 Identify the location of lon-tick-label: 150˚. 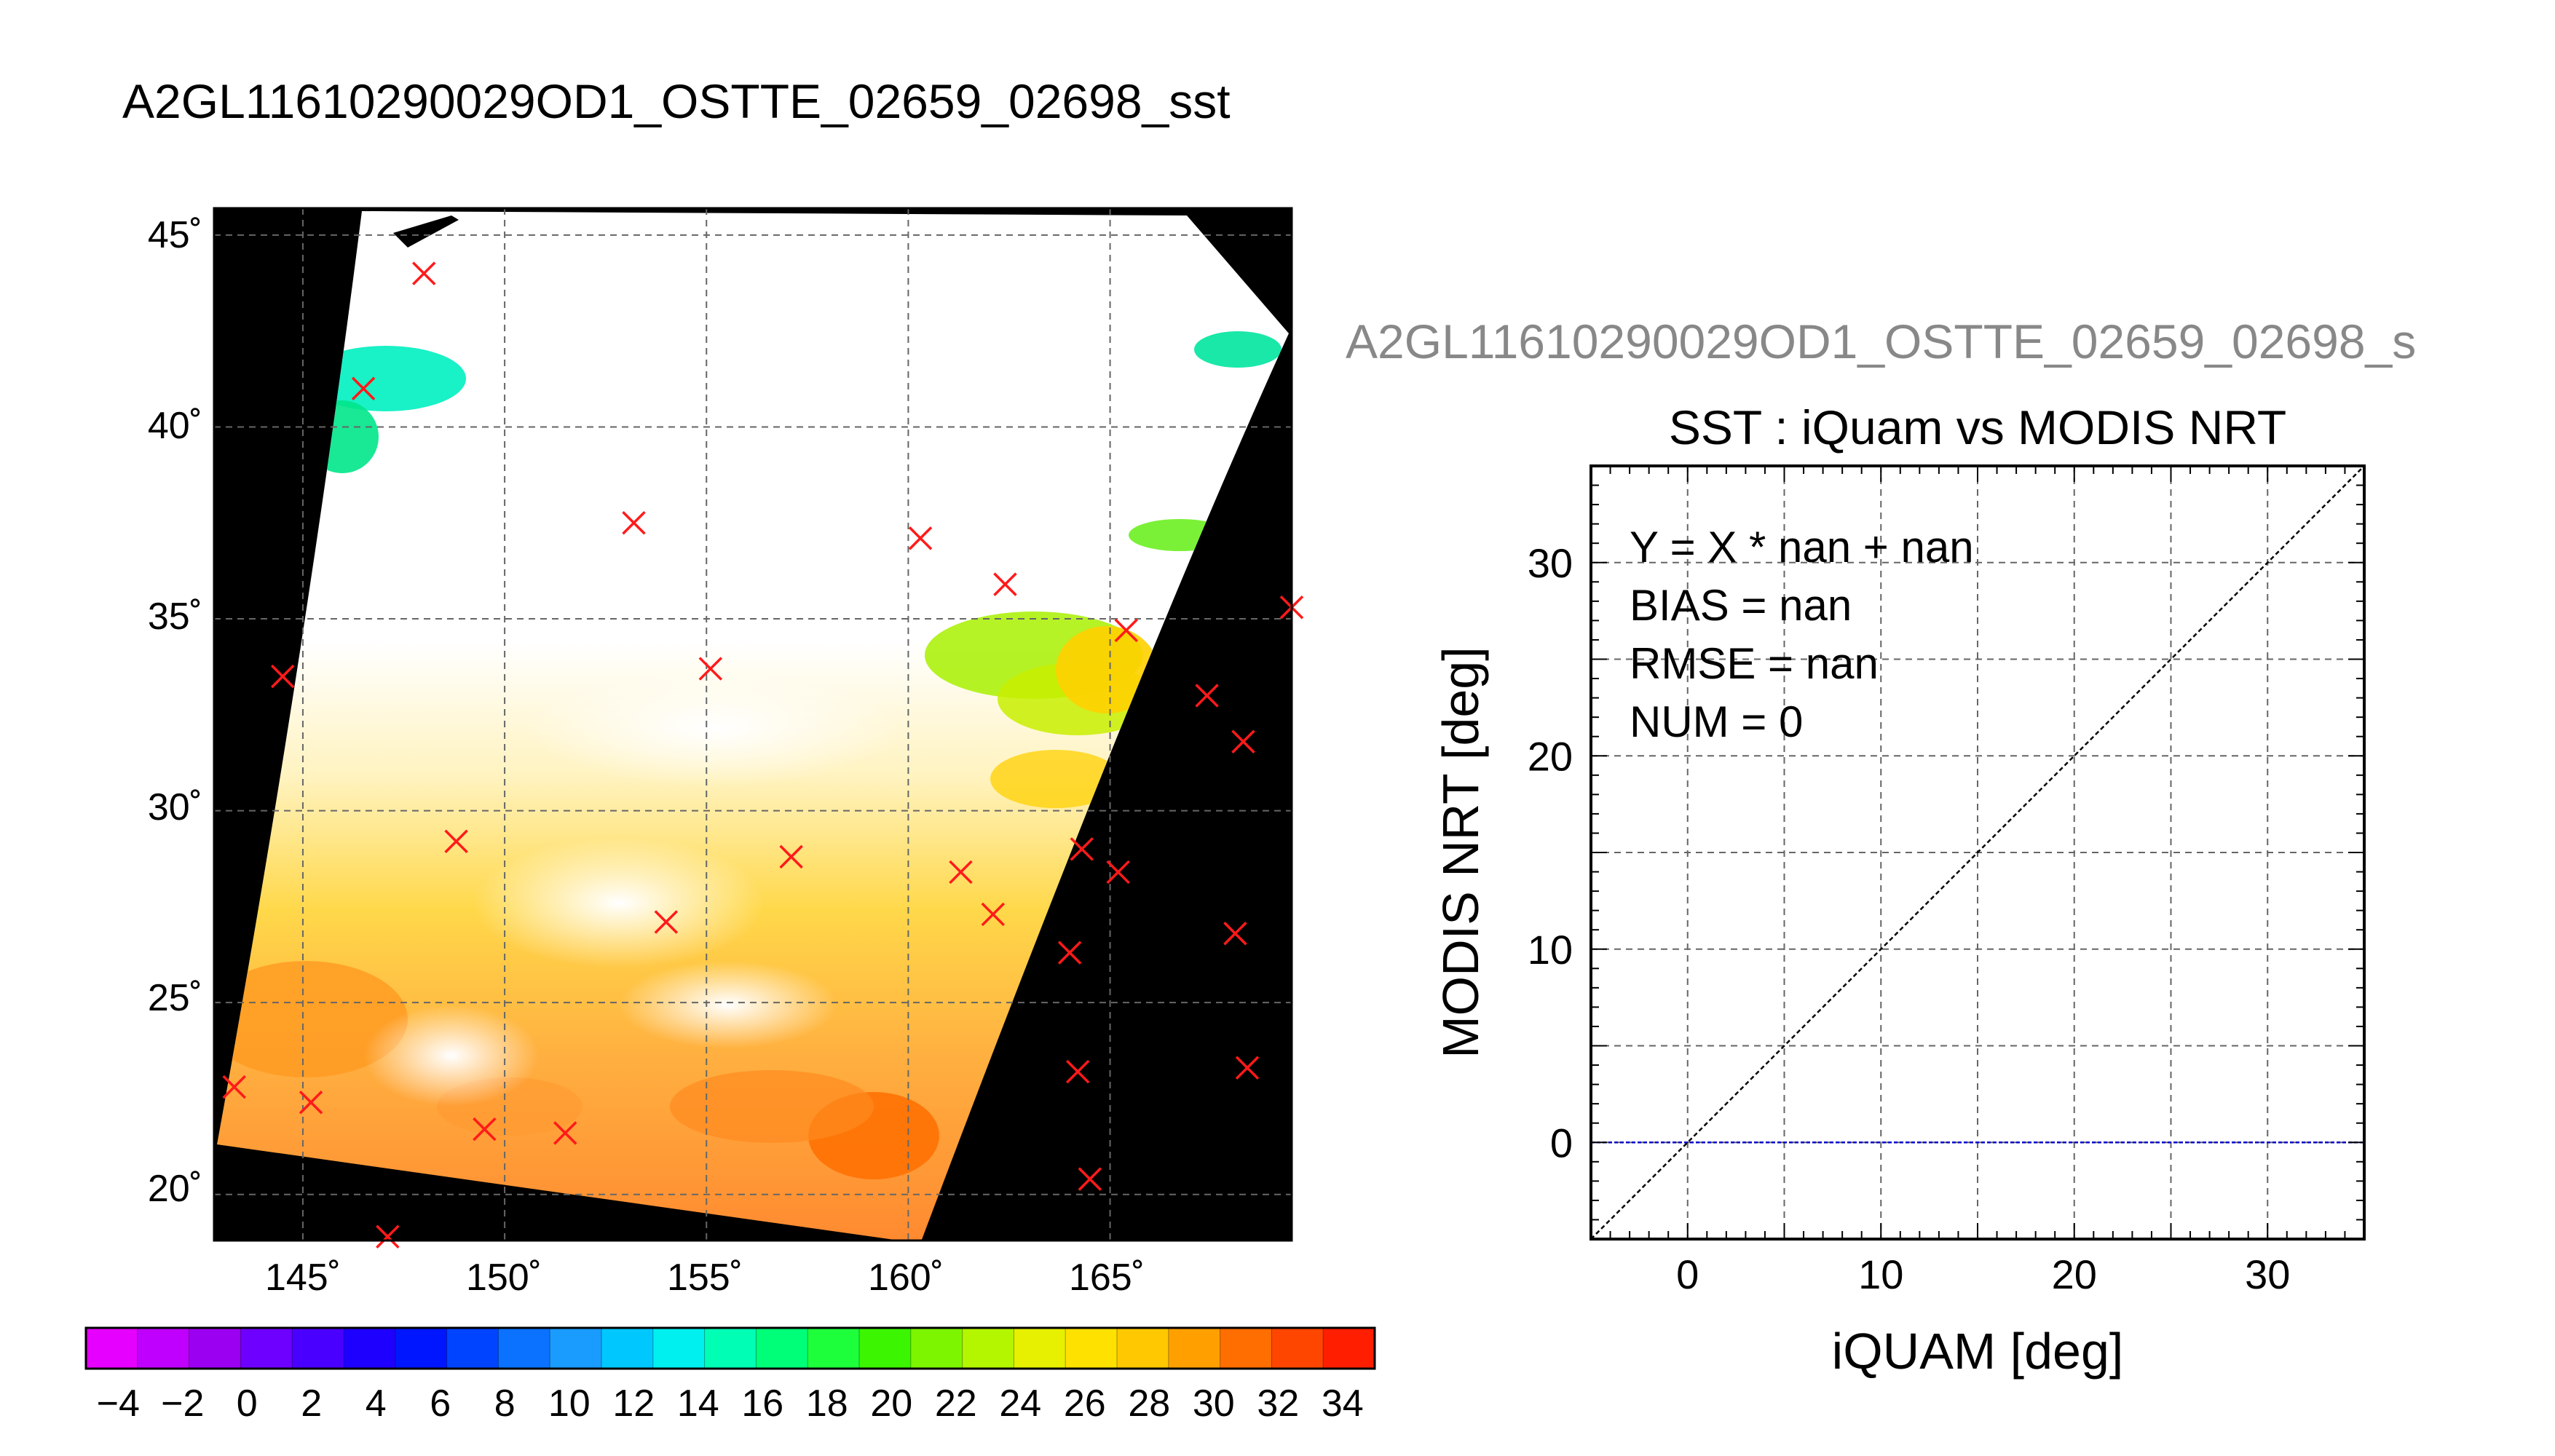
(504, 1278).